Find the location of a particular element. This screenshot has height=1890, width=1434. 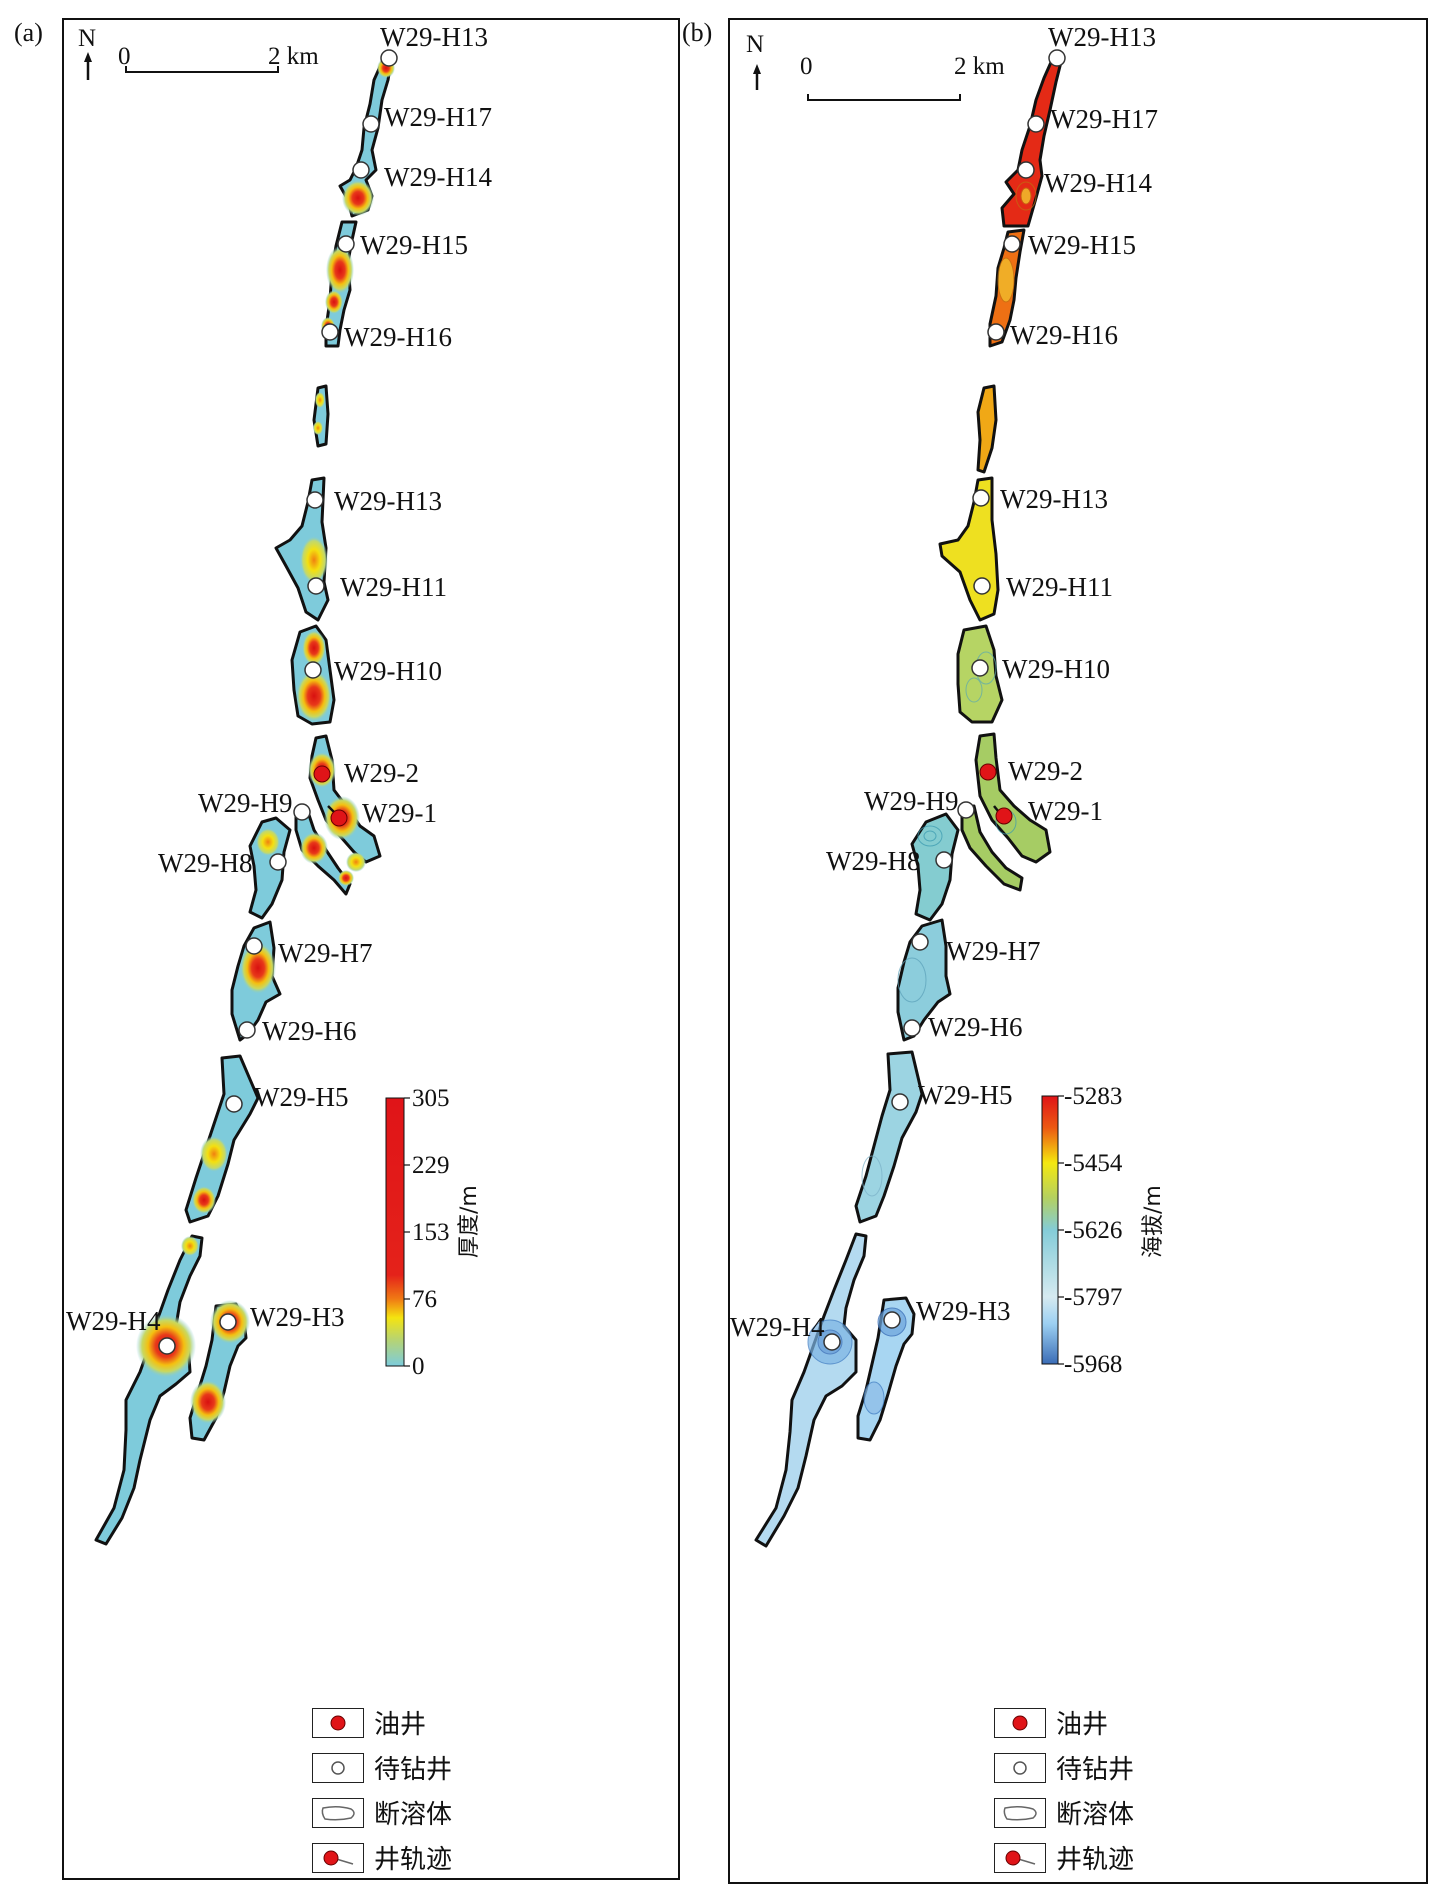

well-label-a-h13: W29-H13 is located at coordinates (388, 501).